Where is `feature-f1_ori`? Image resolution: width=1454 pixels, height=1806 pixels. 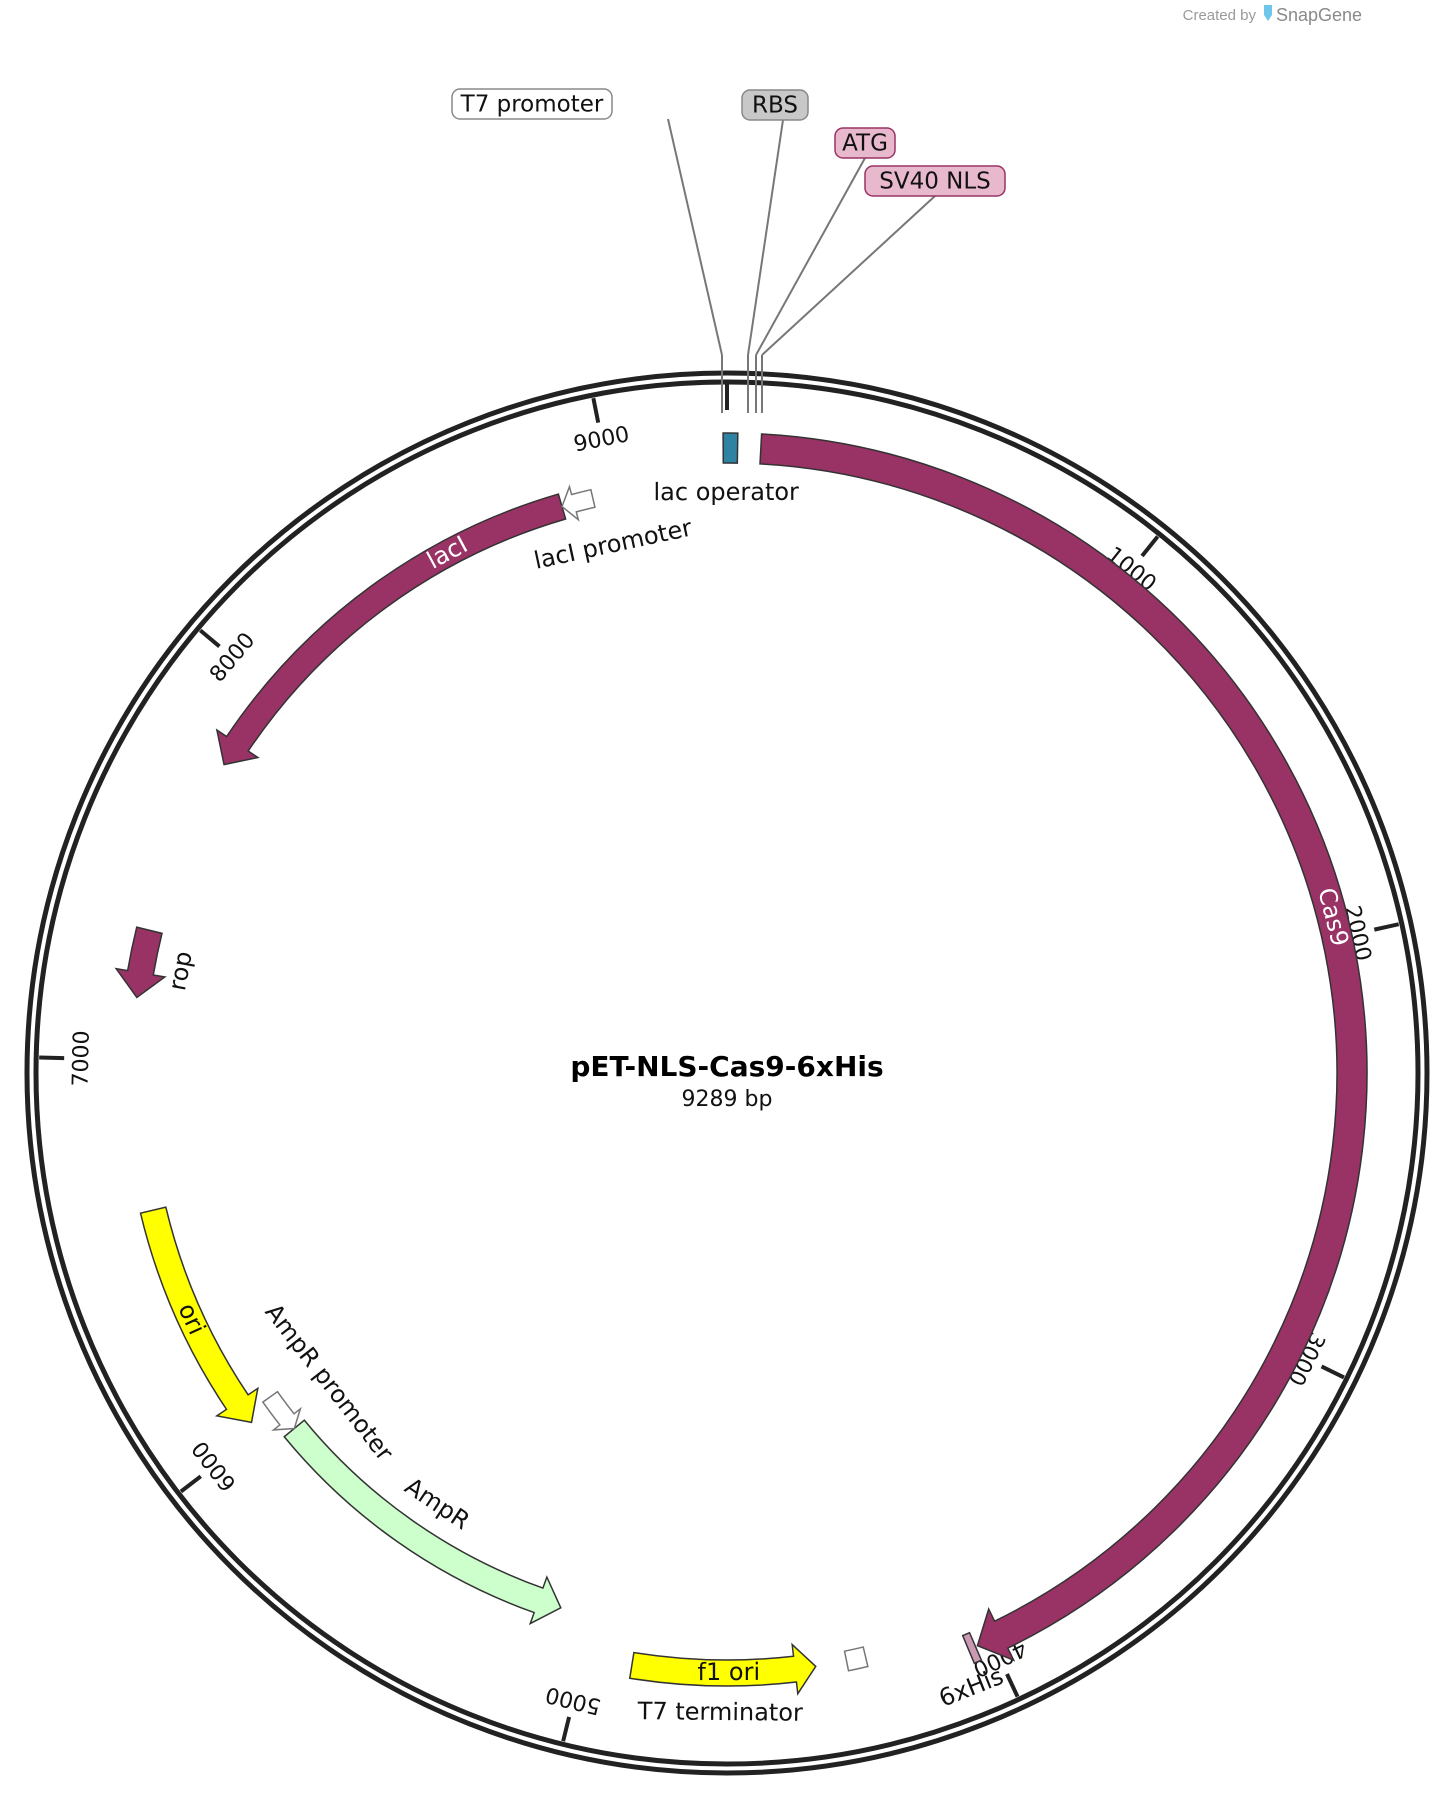
feature-f1_ori is located at coordinates (722, 1669).